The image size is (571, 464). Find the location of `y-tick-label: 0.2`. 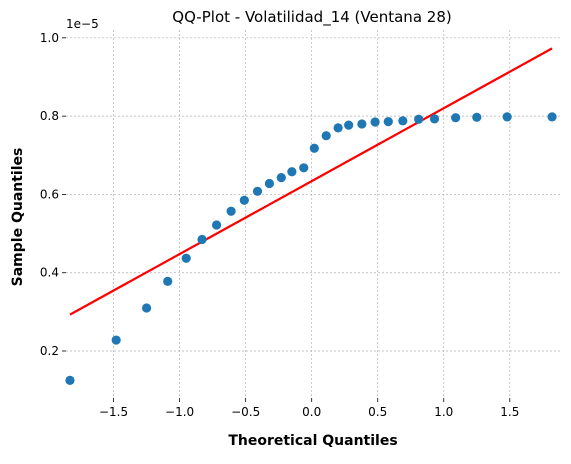

y-tick-label: 0.2 is located at coordinates (49, 351).